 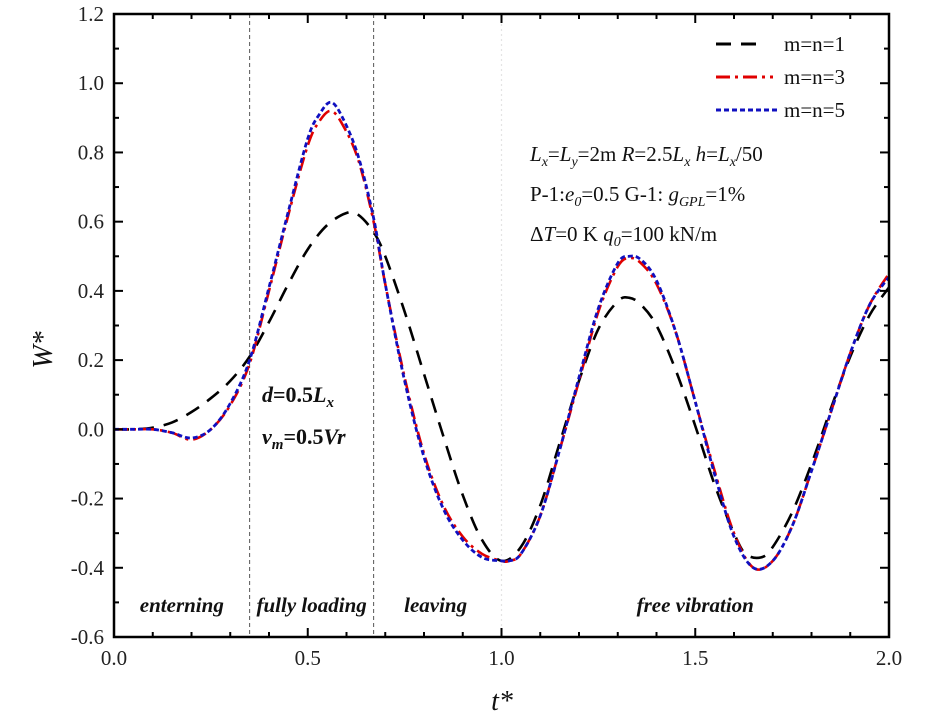 I want to click on y-axis-title: W*, so click(x=43, y=349).